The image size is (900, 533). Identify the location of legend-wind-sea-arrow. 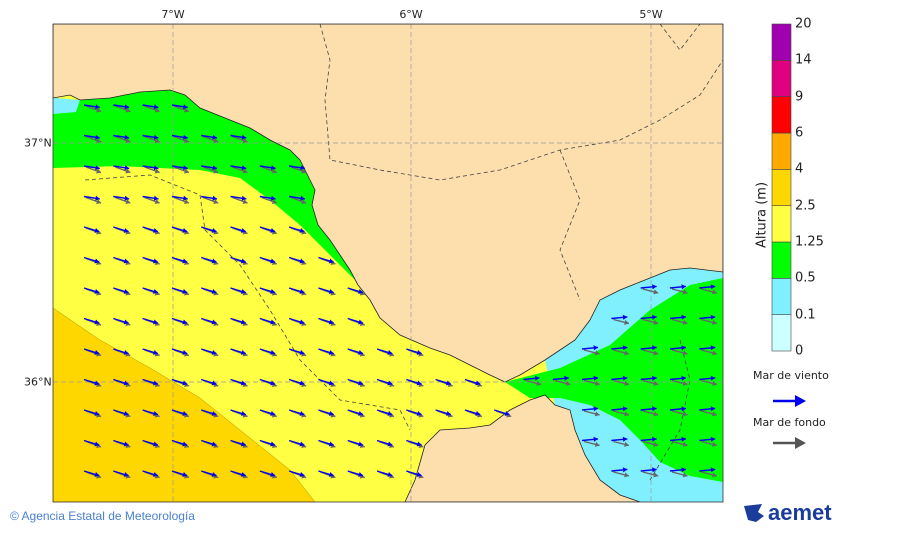
(789, 401).